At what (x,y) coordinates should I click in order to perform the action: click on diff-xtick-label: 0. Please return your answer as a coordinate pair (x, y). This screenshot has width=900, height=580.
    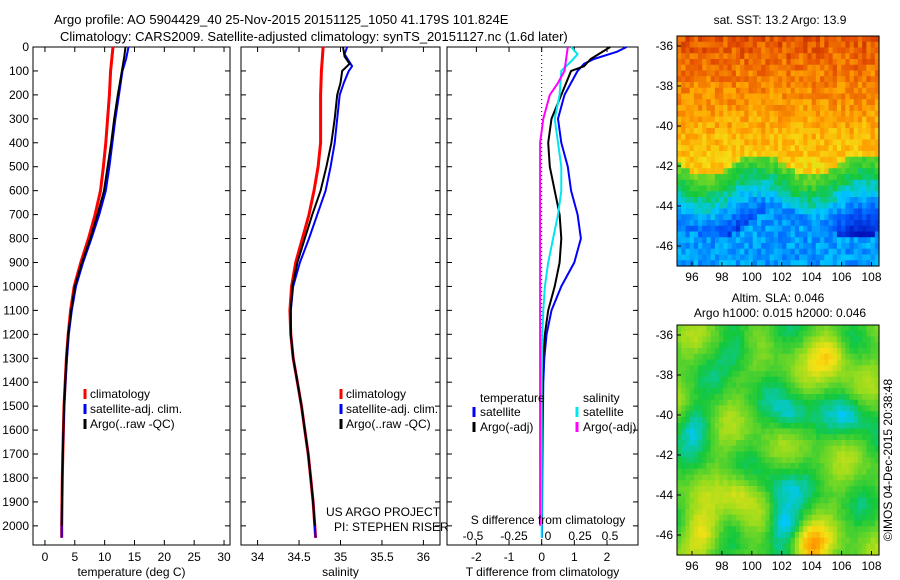
    Looking at the image, I should click on (541, 557).